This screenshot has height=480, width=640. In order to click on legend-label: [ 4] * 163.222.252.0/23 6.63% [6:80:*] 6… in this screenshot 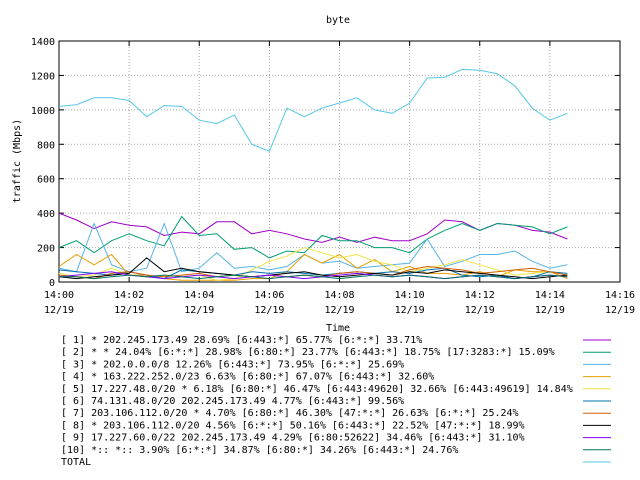, I will do `click(247, 377)`.